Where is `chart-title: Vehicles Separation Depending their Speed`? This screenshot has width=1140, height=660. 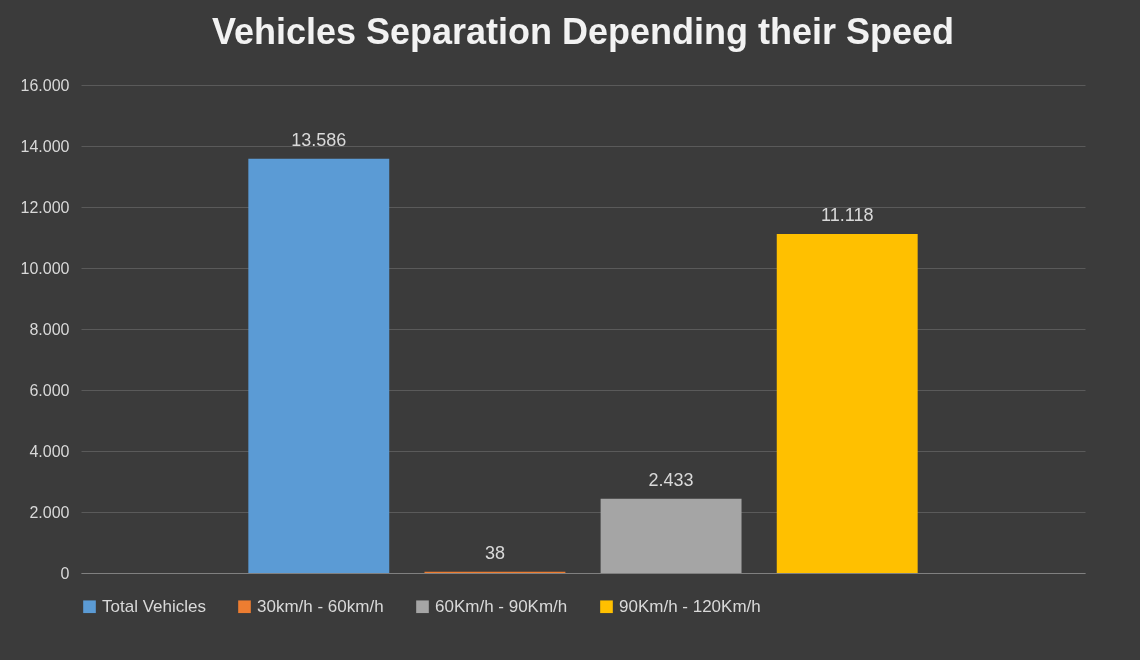
chart-title: Vehicles Separation Depending their Speed is located at coordinates (583, 31).